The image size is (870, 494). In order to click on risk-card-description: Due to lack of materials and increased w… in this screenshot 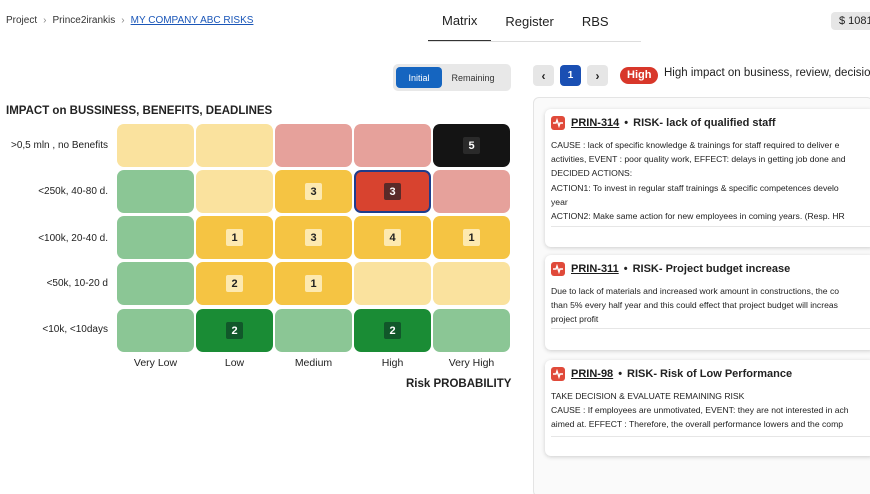, I will do `click(695, 305)`.